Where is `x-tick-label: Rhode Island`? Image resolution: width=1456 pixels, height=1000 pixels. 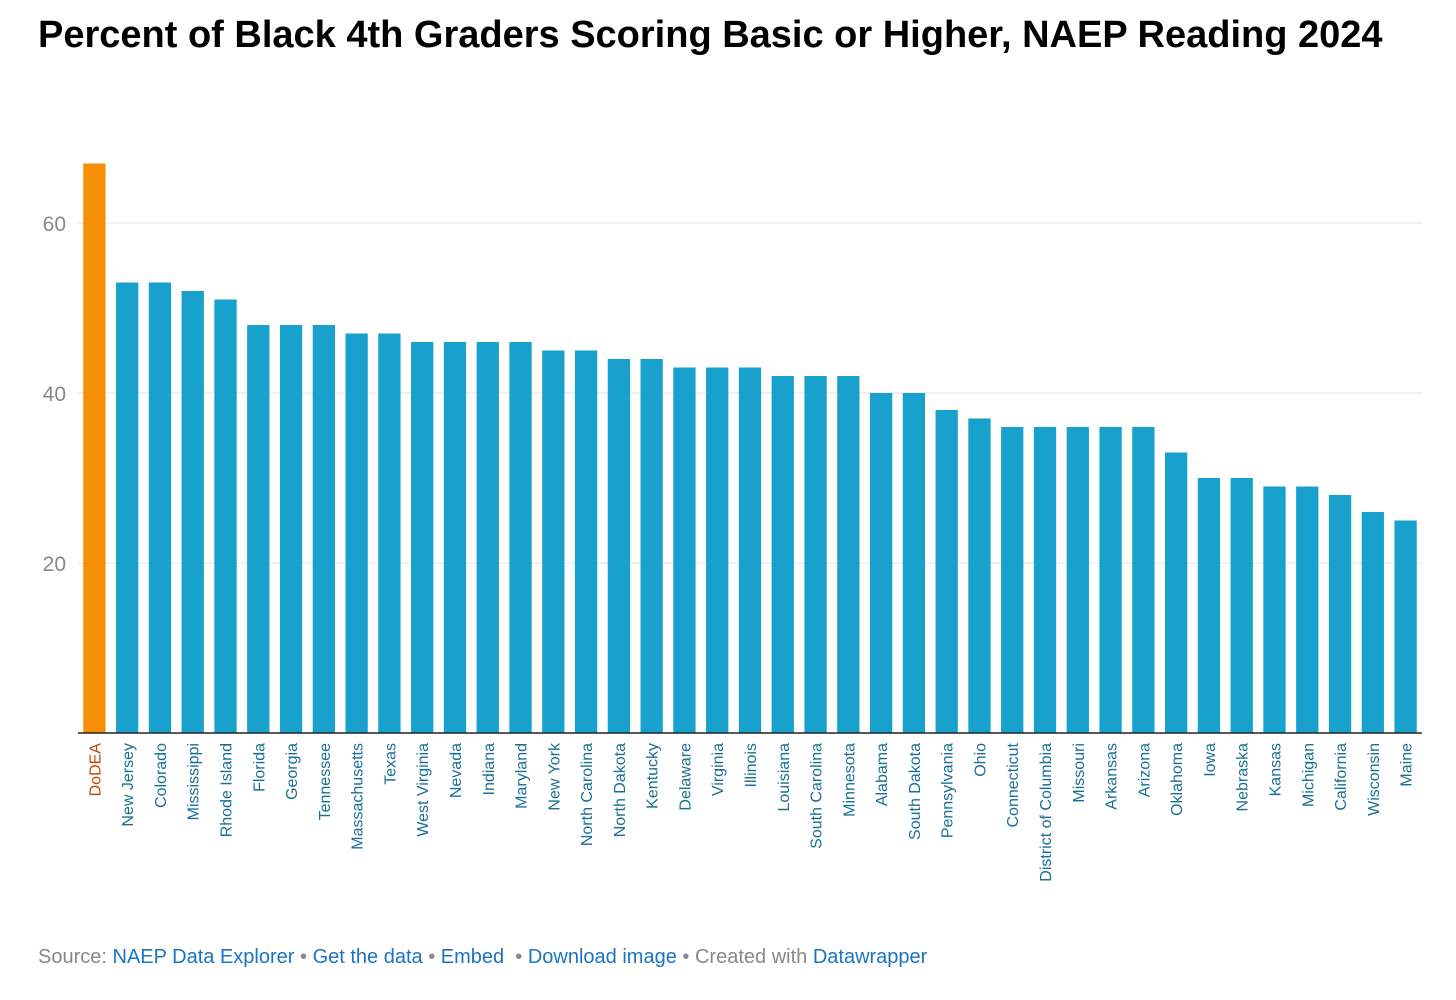
x-tick-label: Rhode Island is located at coordinates (227, 790).